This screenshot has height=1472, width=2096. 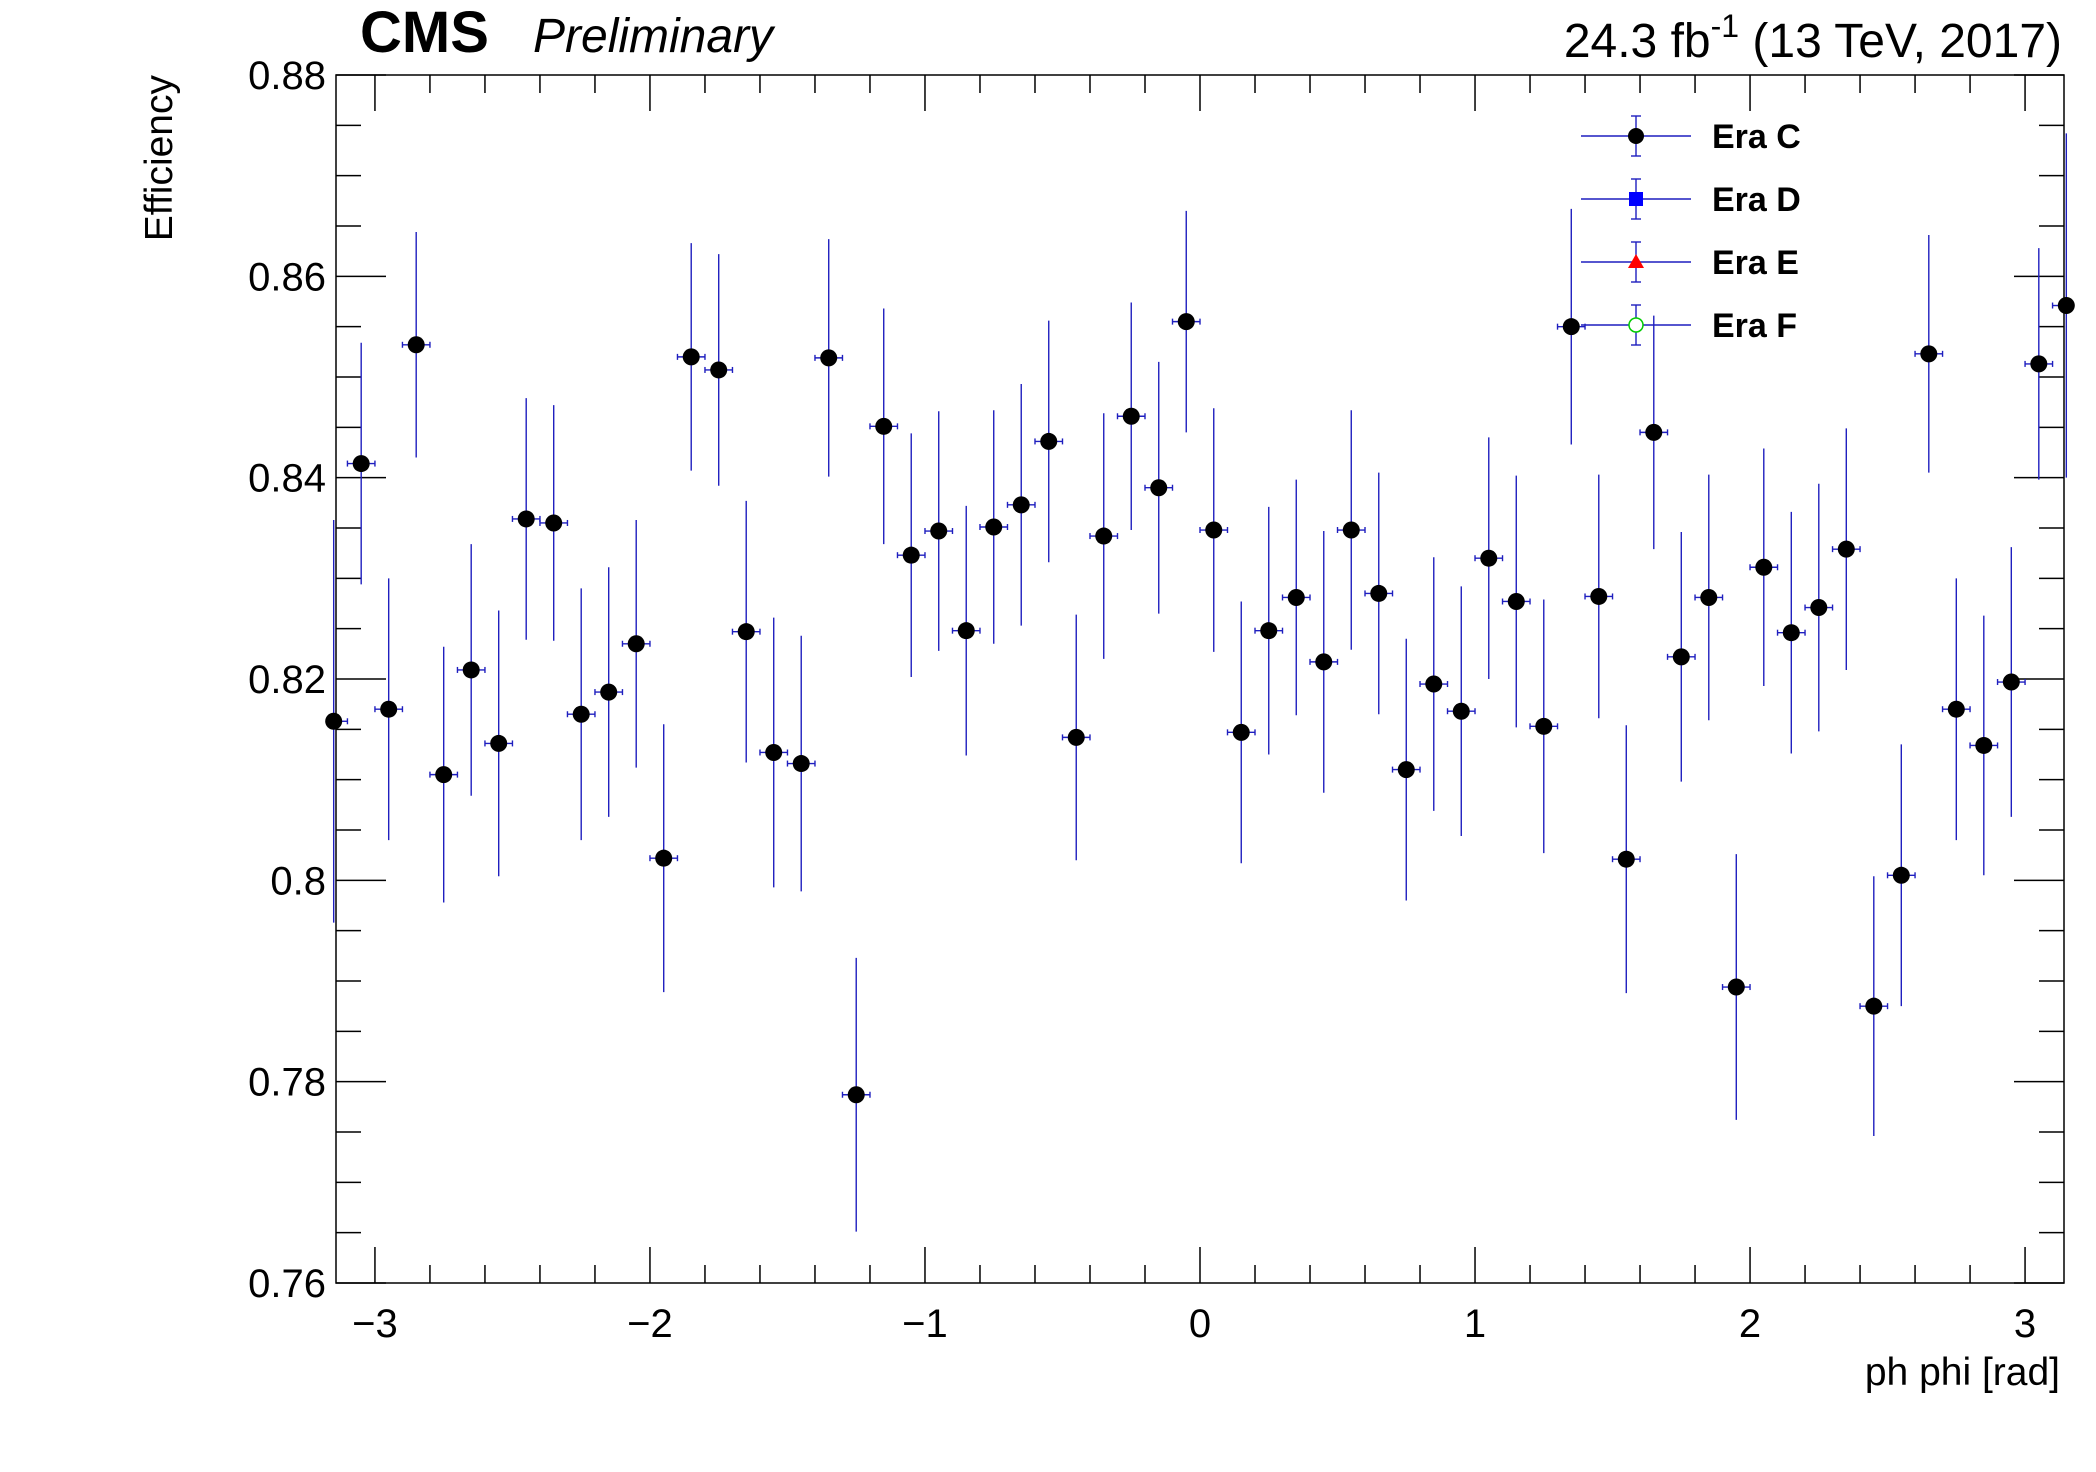 What do you see at coordinates (2025, 1324) in the screenshot?
I see `x-tick-label: 3` at bounding box center [2025, 1324].